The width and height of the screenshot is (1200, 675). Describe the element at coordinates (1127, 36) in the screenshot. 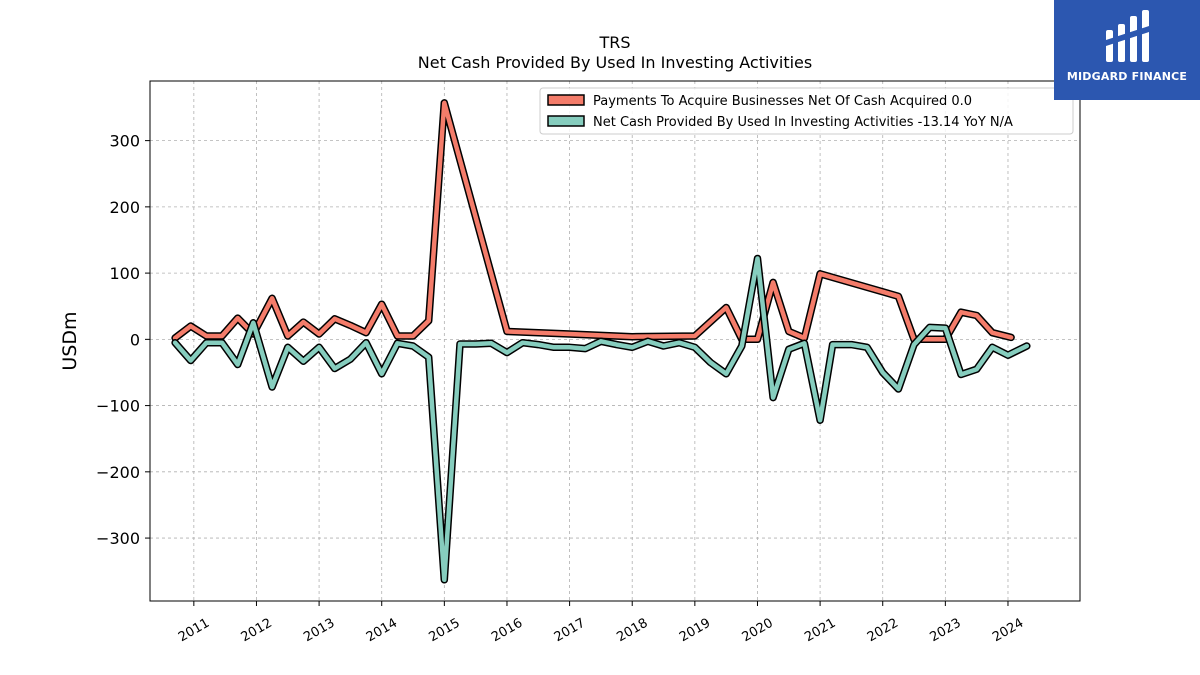

I see `midgard-logo-icon` at that location.